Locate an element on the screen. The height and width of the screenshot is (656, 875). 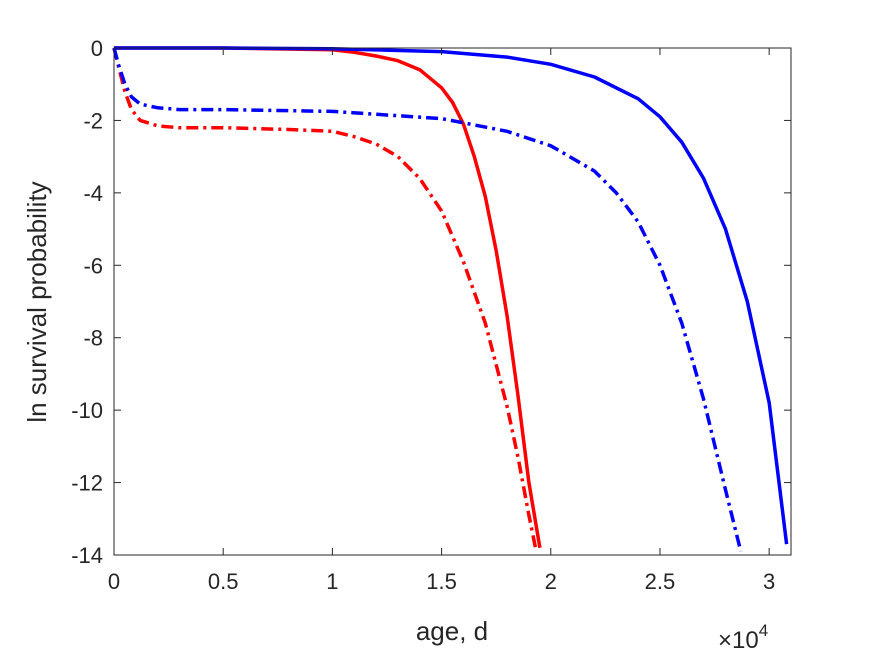
y-tick-label: -4 is located at coordinates (93, 193).